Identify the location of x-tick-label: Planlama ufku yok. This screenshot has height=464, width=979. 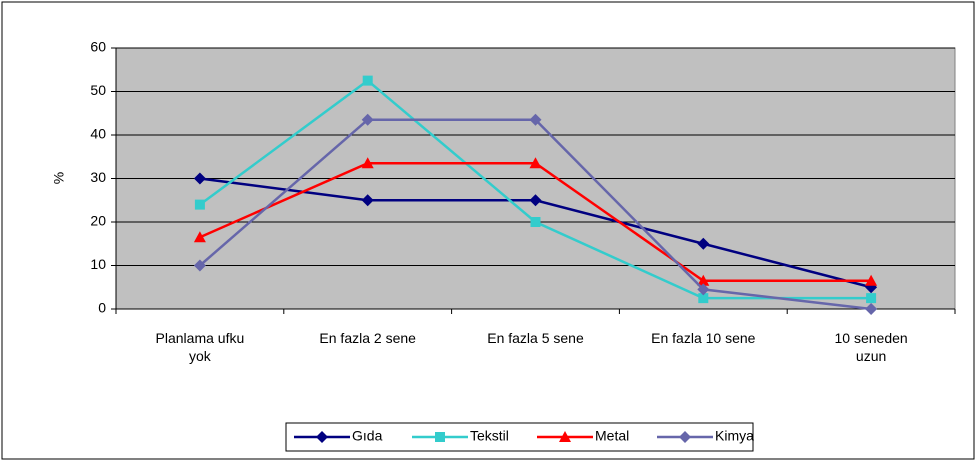
(200, 347).